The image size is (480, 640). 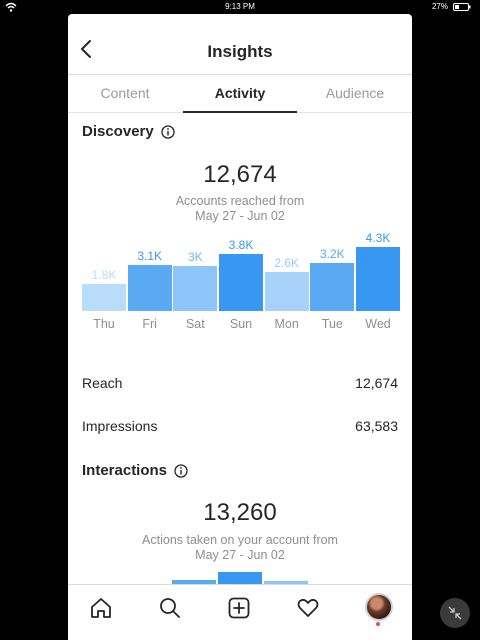 I want to click on heart-icon, so click(x=308, y=608).